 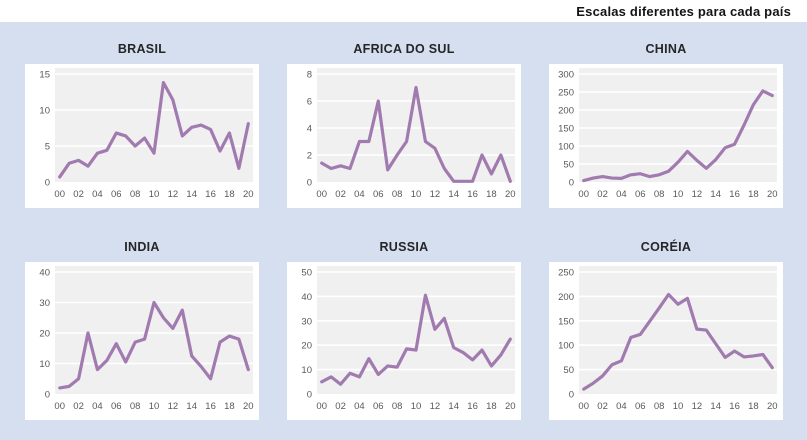 What do you see at coordinates (309, 75) in the screenshot?
I see `y-tick-label: 8` at bounding box center [309, 75].